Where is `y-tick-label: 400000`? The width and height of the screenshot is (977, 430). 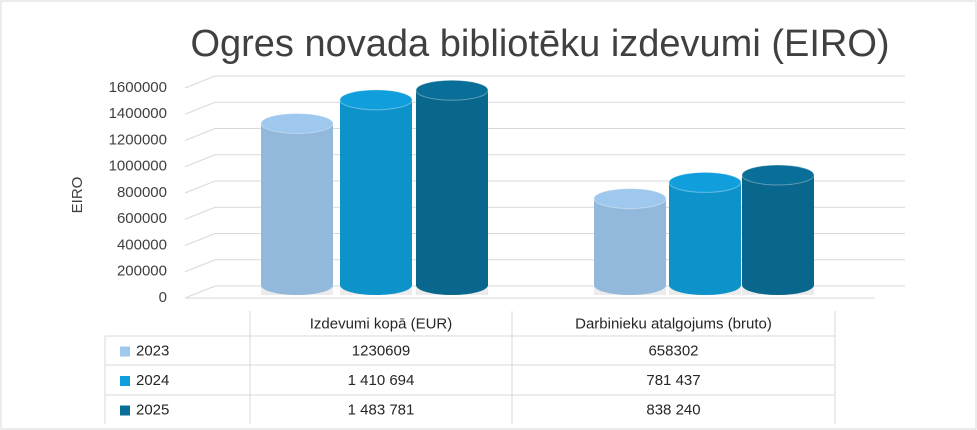 y-tick-label: 400000 is located at coordinates (142, 244).